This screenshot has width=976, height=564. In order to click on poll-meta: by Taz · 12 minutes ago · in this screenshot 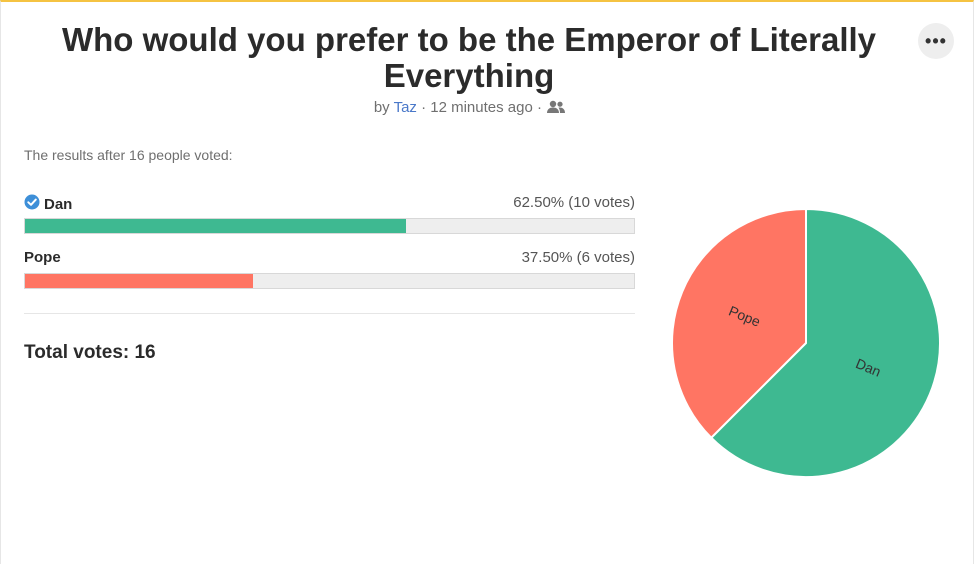, I will do `click(470, 108)`.